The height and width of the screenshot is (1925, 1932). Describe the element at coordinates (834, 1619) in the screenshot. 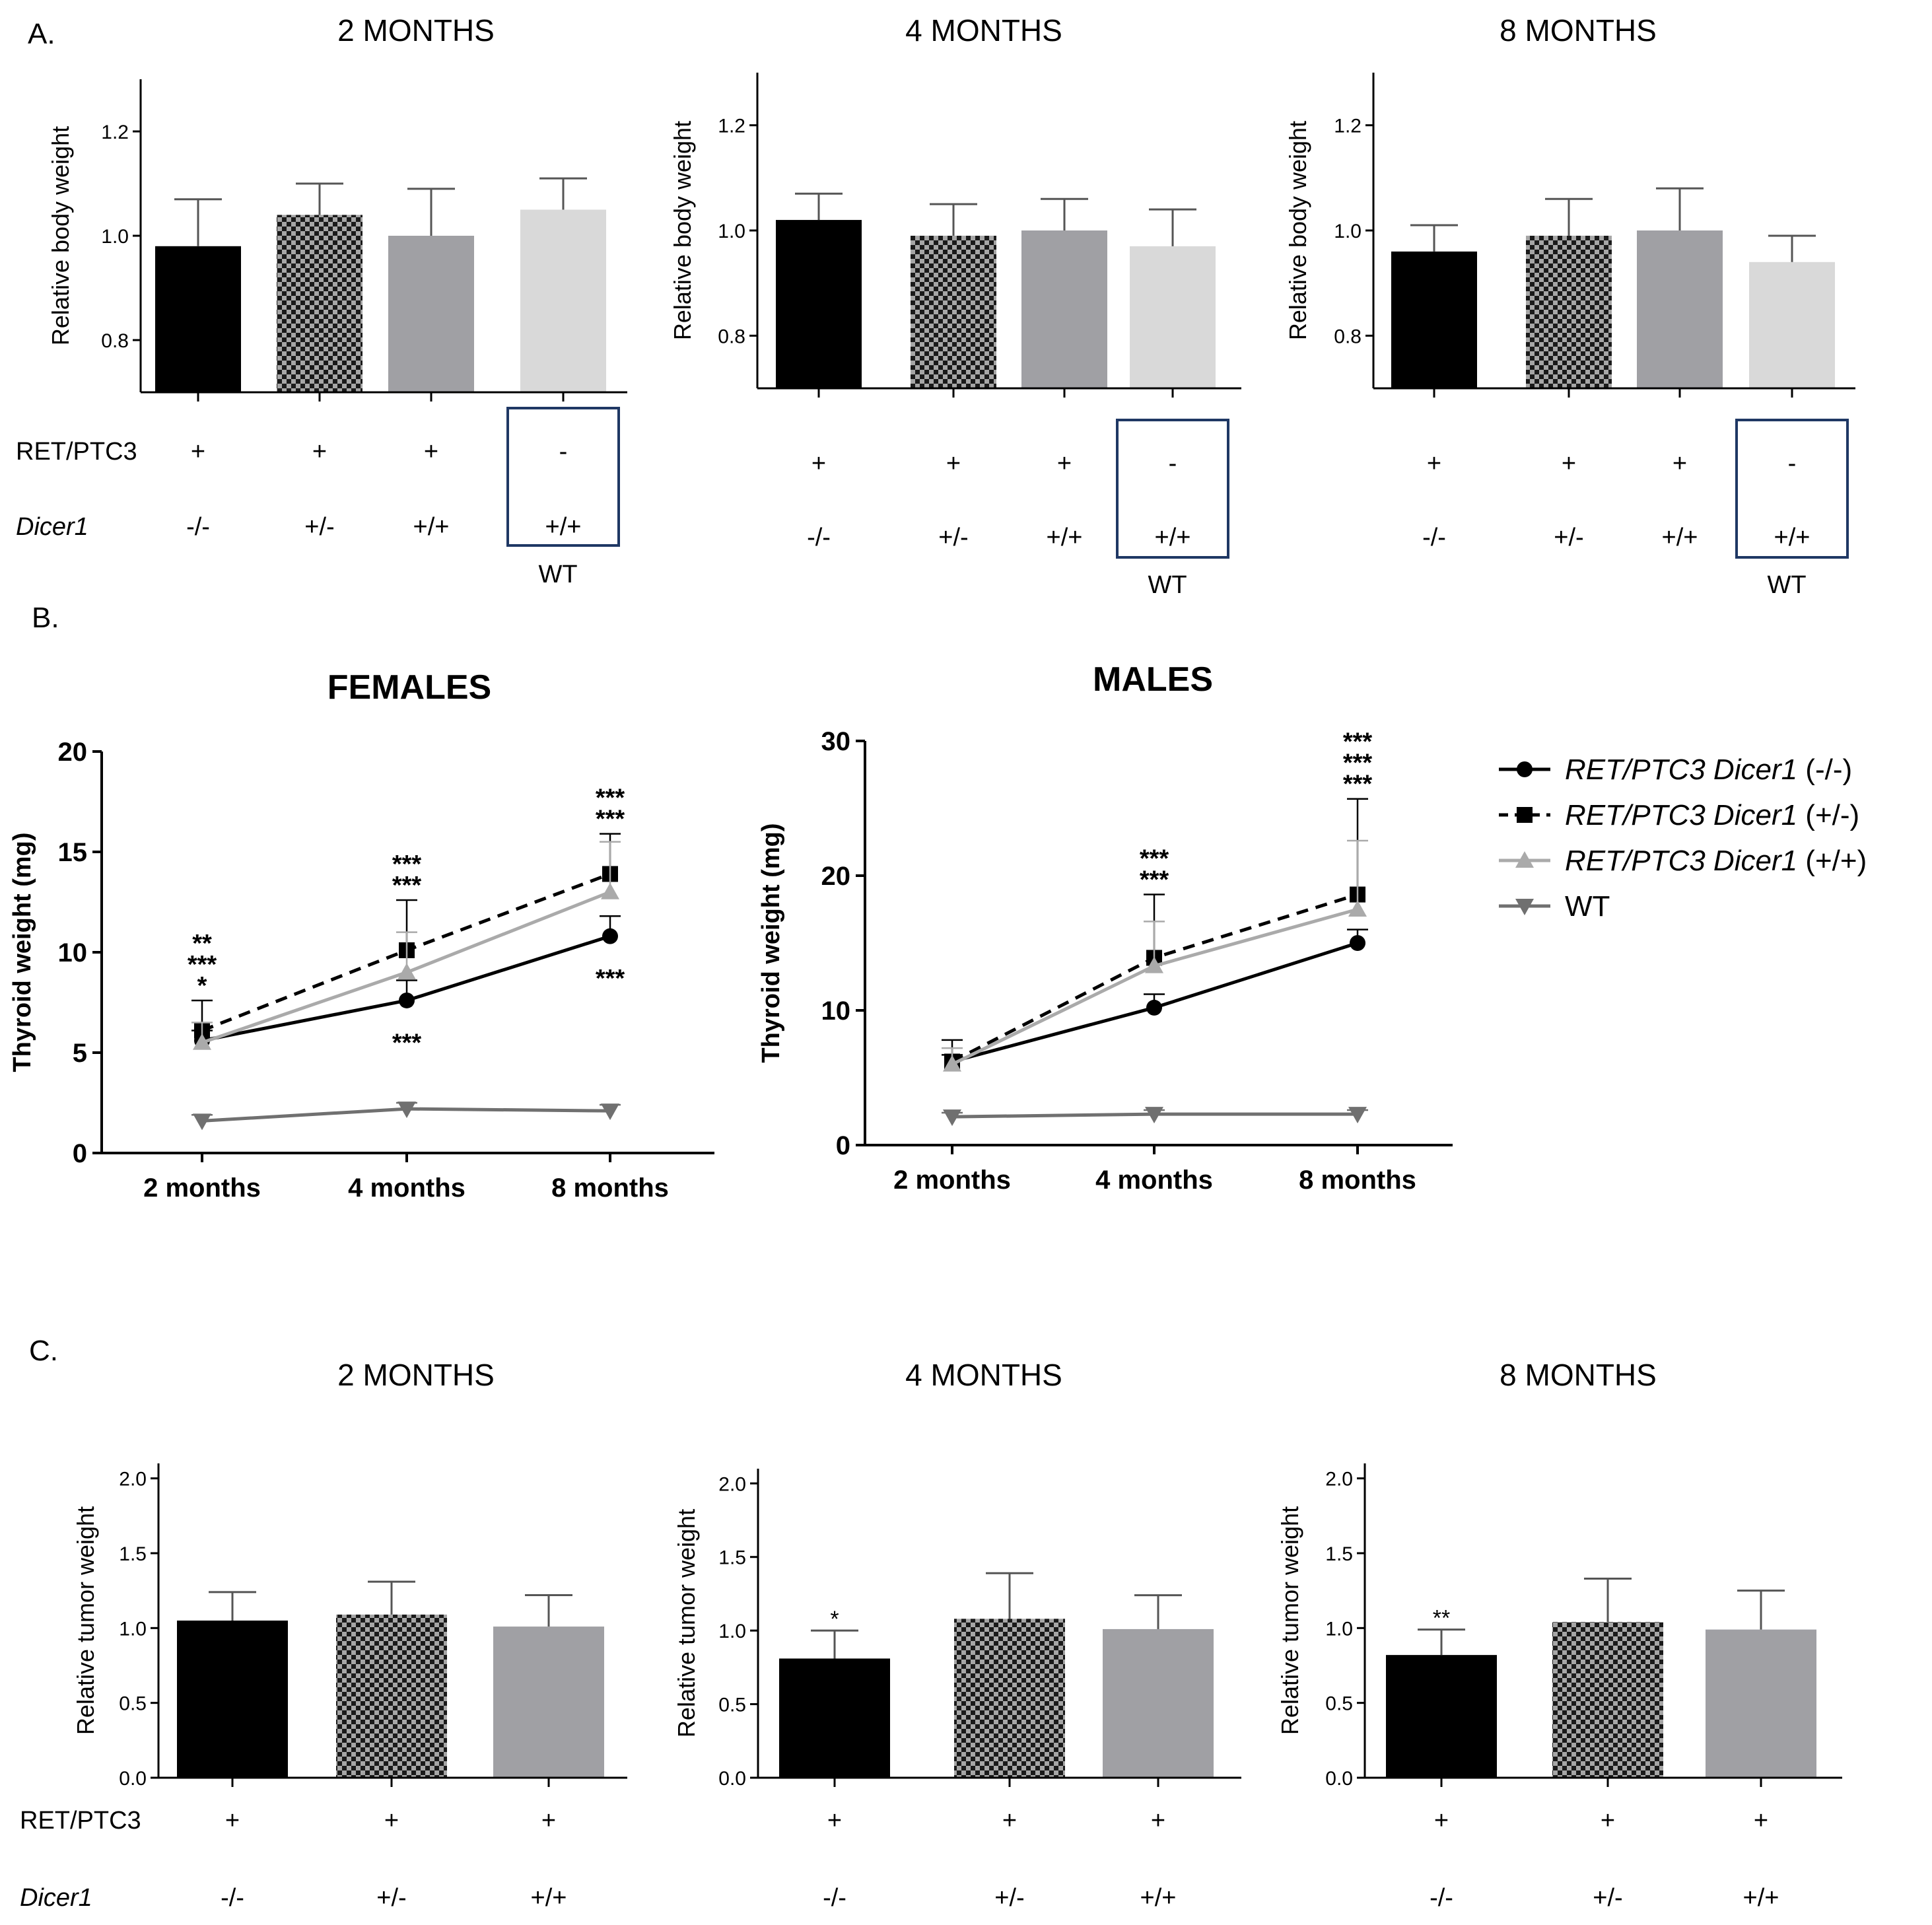

I see `significance-label: *` at that location.